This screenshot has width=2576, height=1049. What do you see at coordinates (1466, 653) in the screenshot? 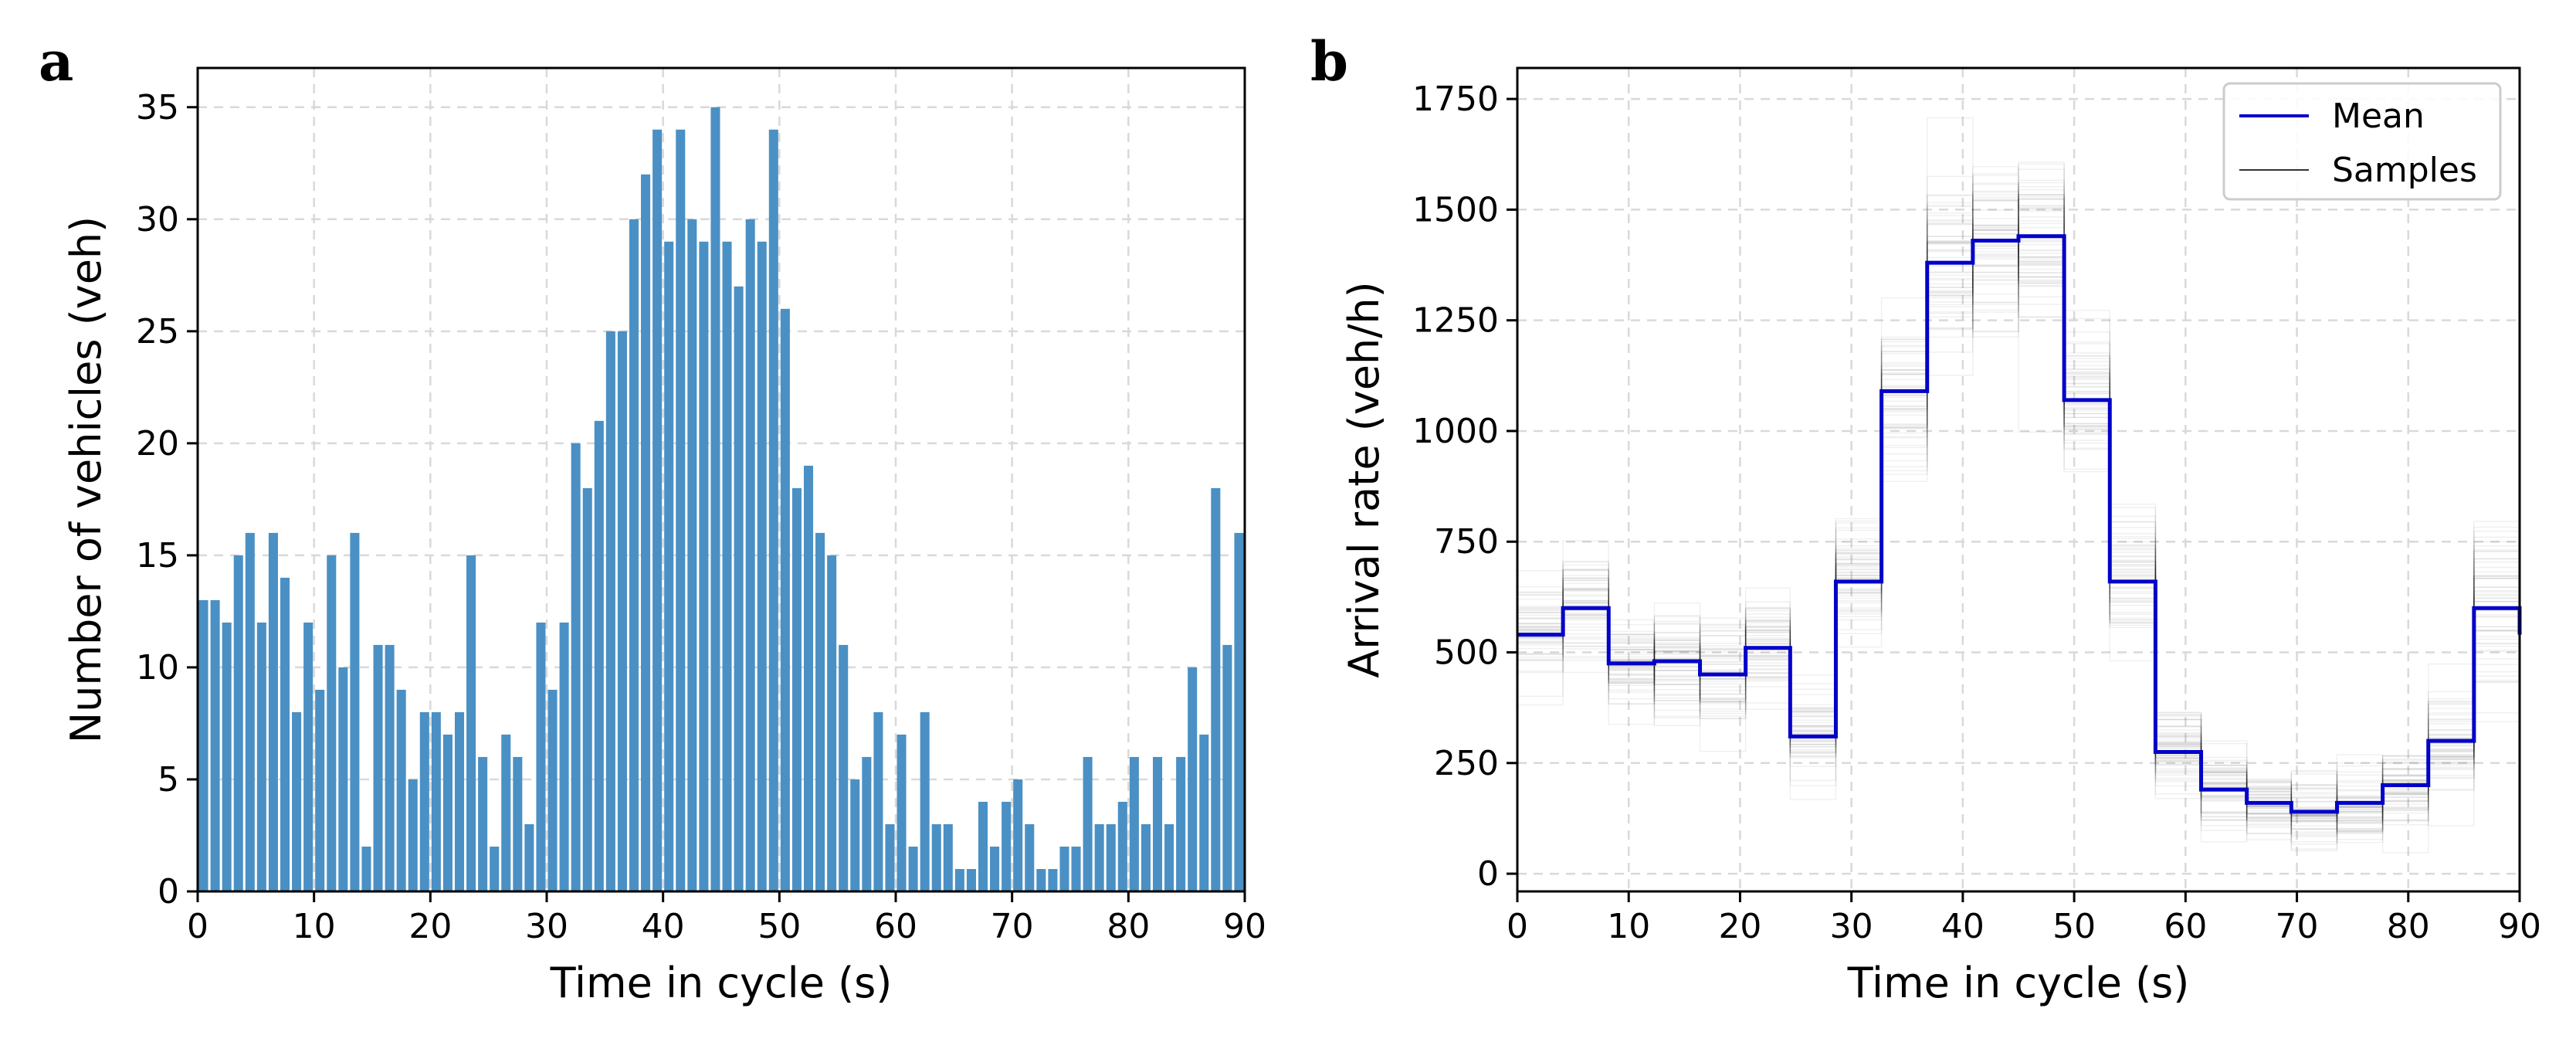
I see `b-y-tick-label: 500` at bounding box center [1466, 653].